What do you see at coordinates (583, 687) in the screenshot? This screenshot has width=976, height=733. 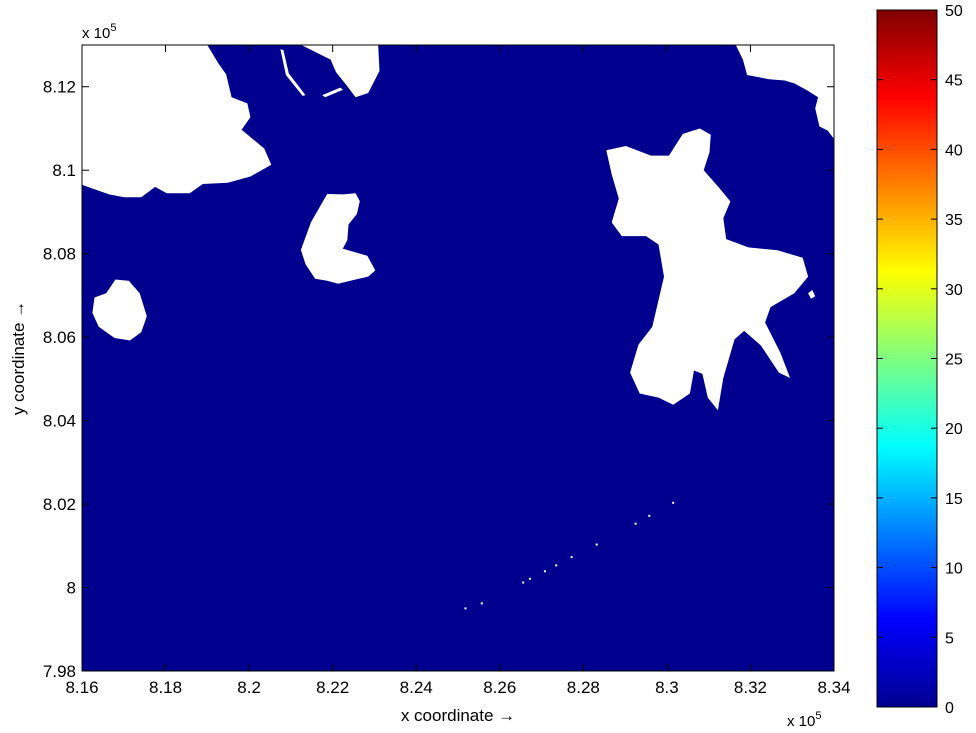 I see `x-tick-label: 8.28` at bounding box center [583, 687].